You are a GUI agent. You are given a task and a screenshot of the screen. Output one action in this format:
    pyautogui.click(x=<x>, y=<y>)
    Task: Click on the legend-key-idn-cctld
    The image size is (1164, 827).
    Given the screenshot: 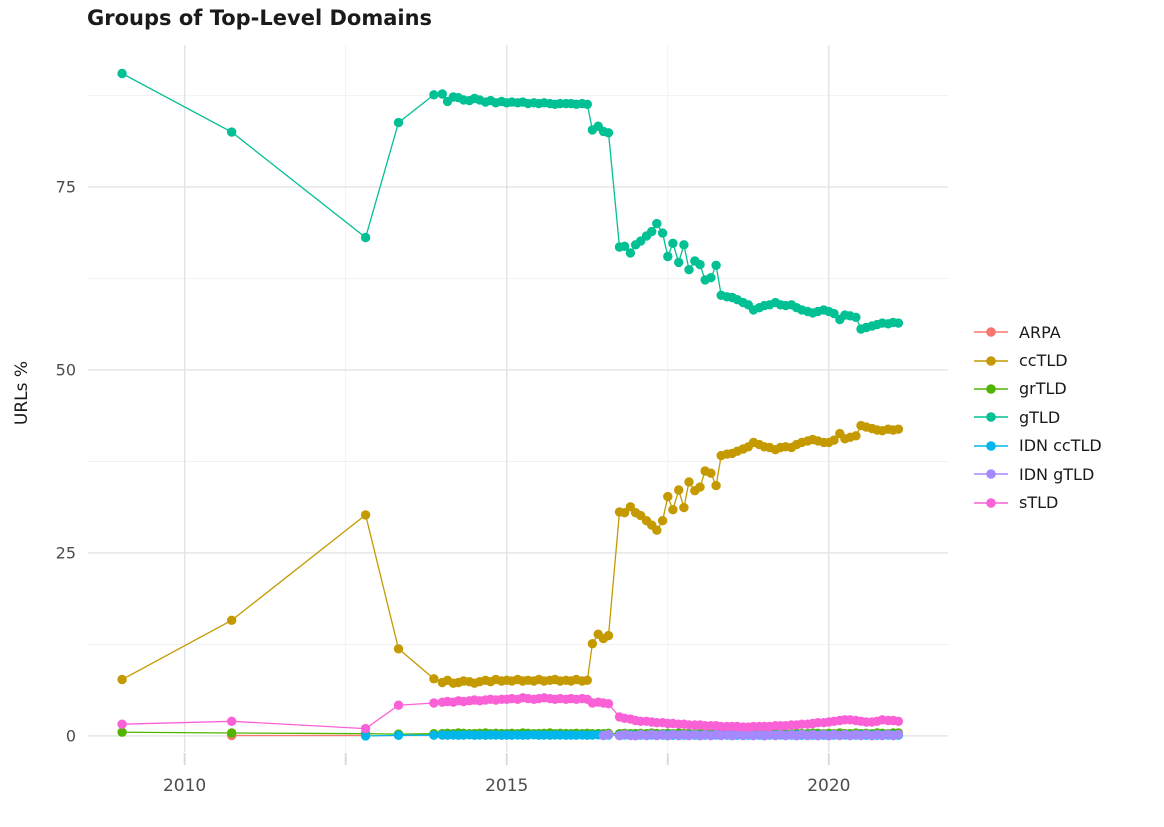 What is the action you would take?
    pyautogui.click(x=991, y=445)
    